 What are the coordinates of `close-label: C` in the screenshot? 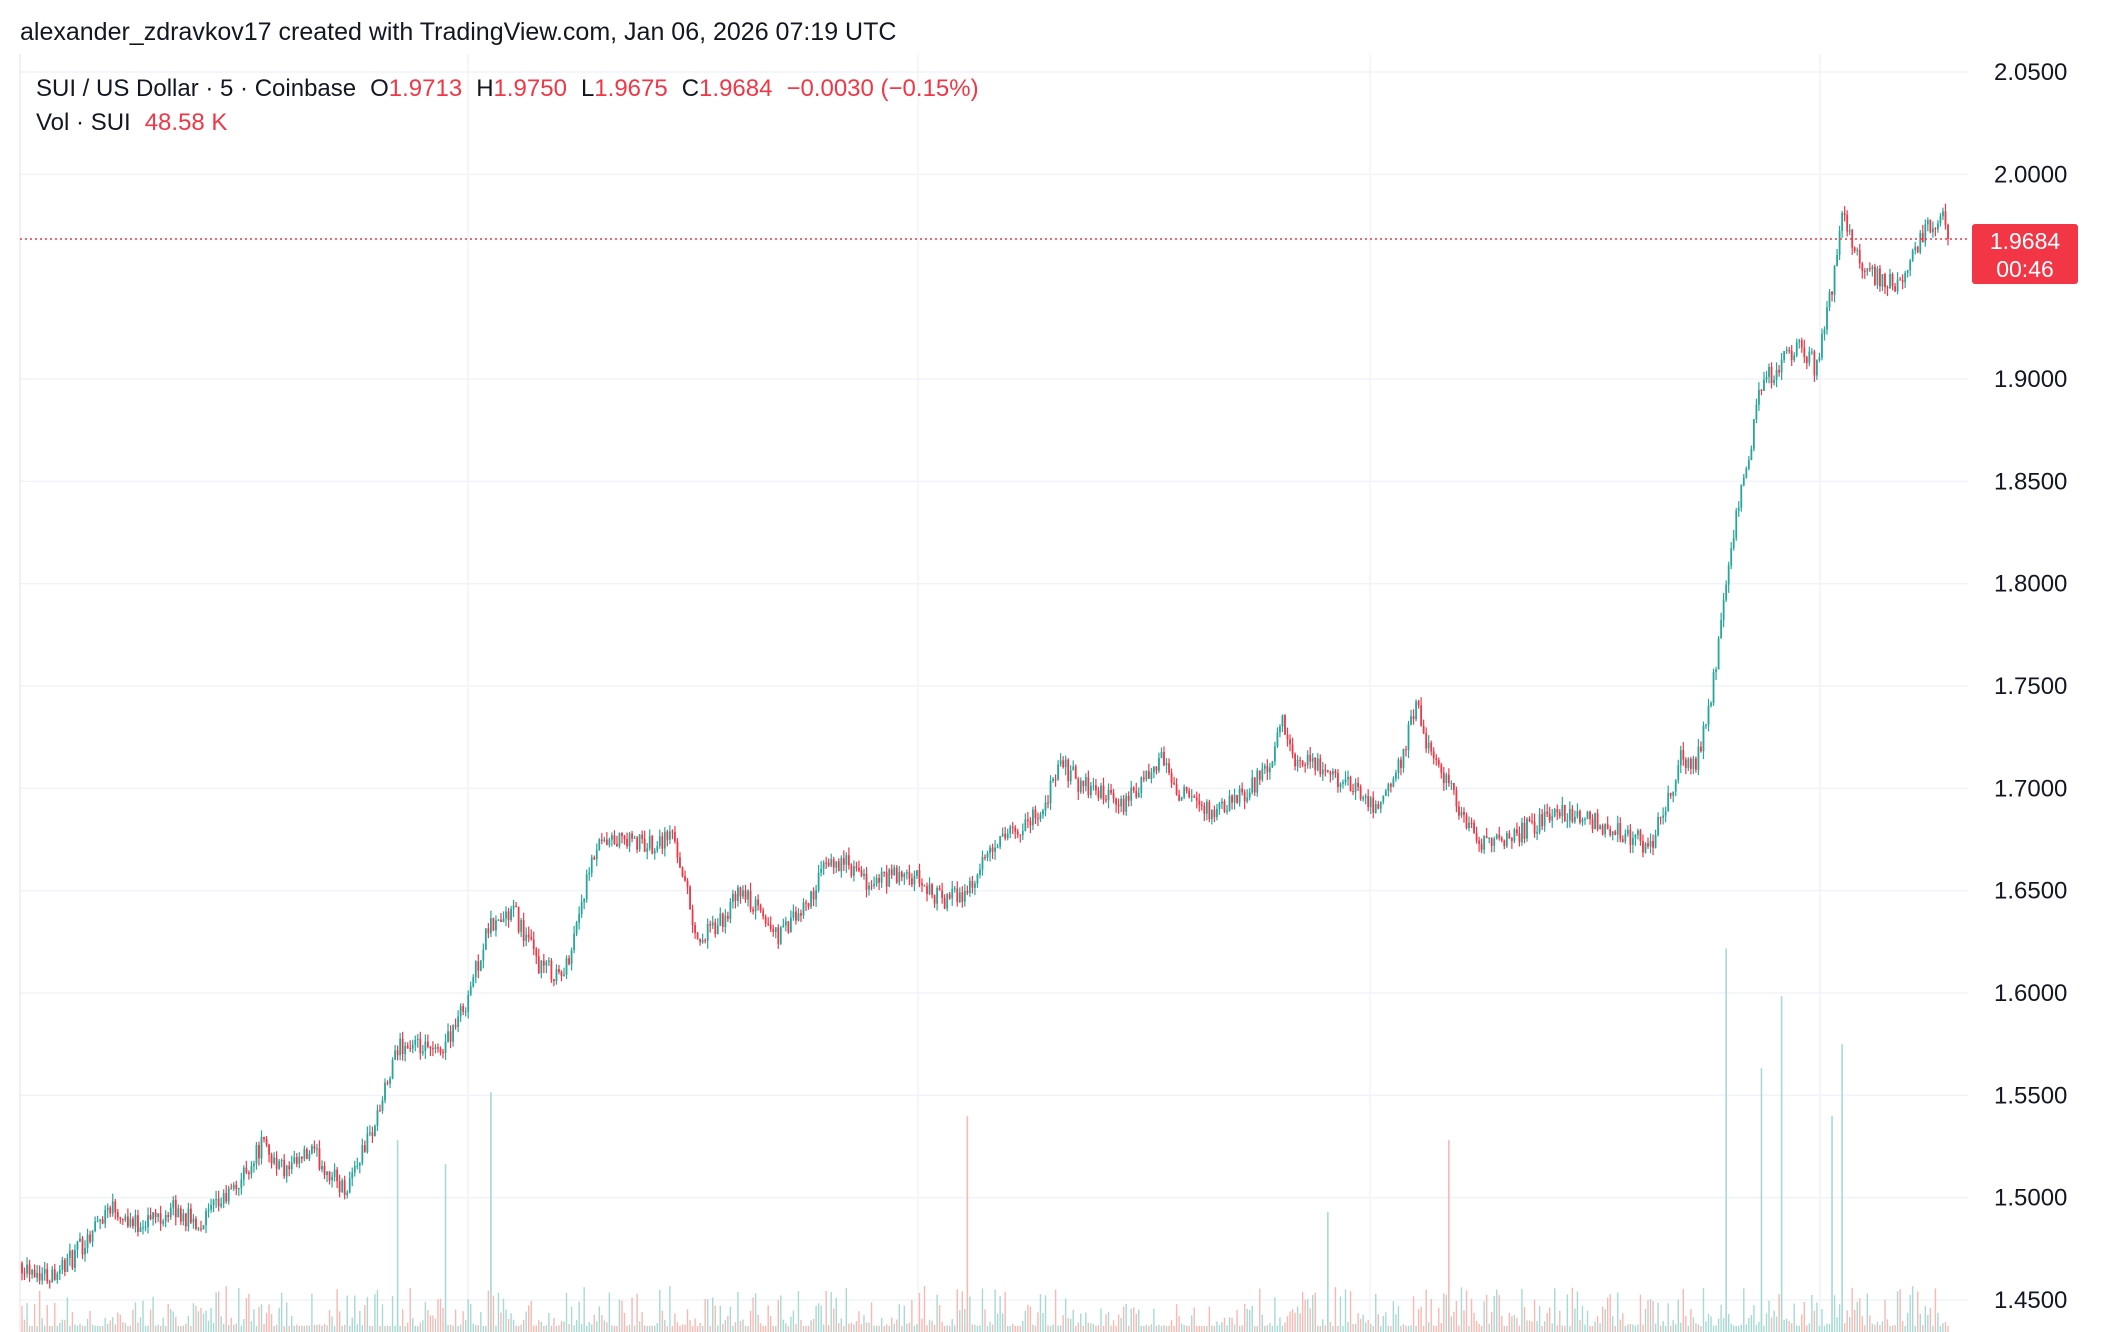 It's located at (690, 88).